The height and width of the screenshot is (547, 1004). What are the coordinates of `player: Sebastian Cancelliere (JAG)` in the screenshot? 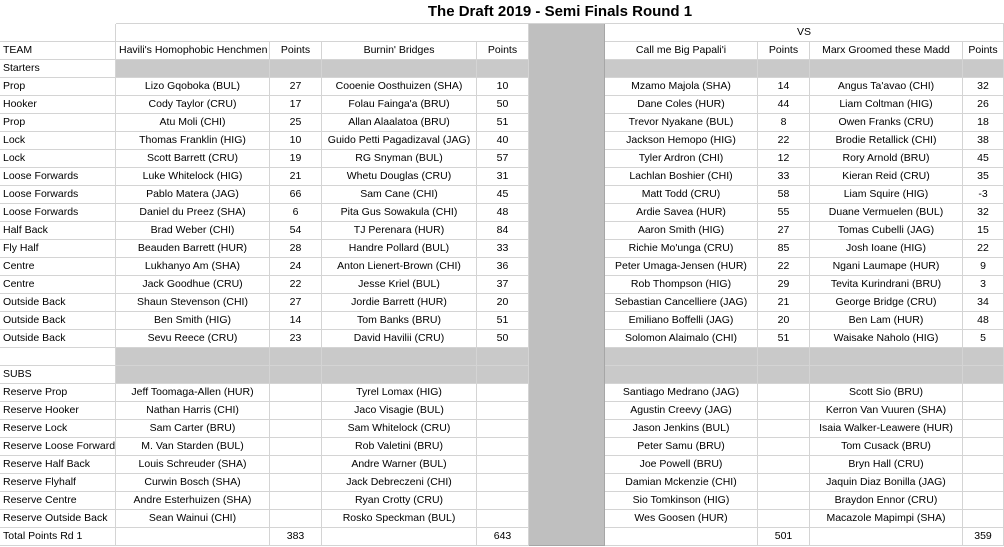 It's located at (681, 303).